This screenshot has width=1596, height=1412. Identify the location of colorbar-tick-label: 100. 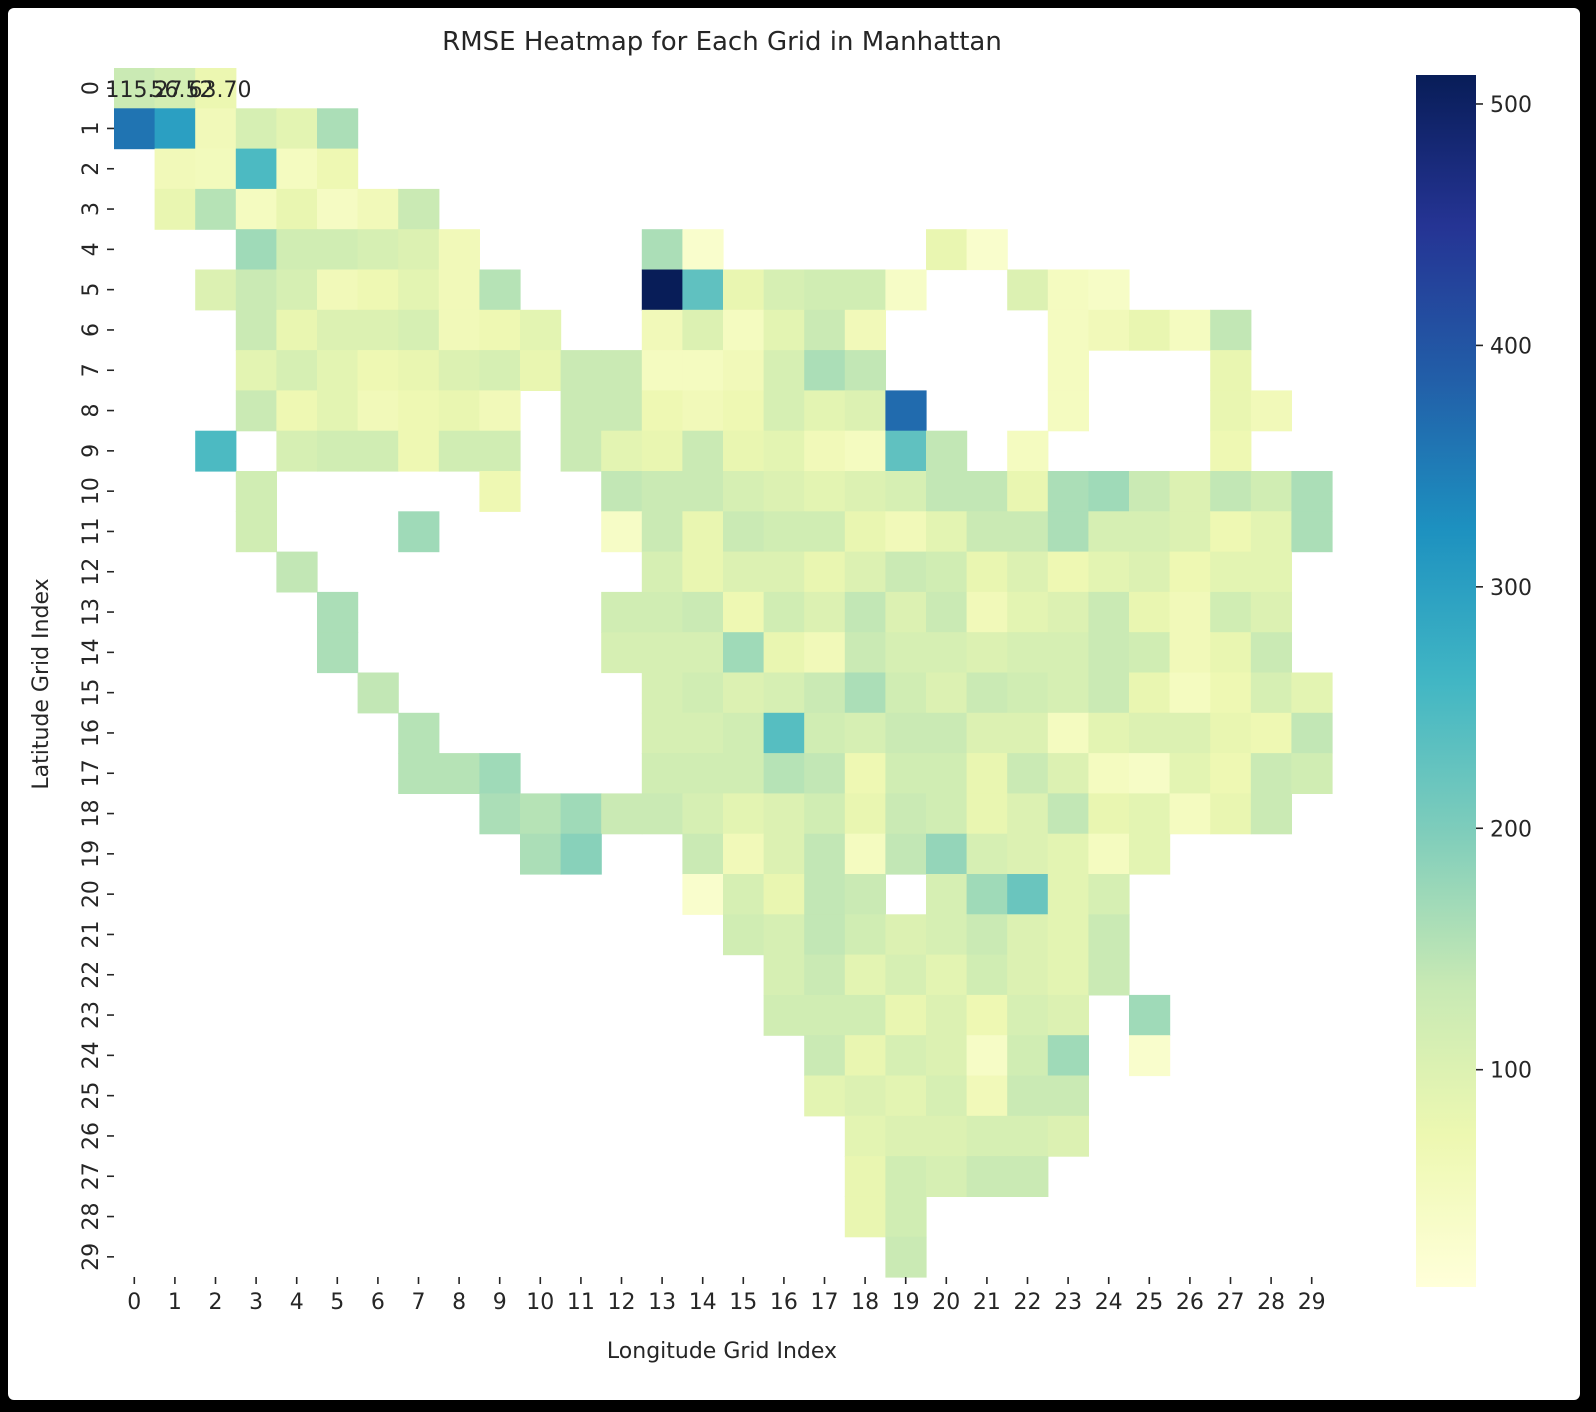
(1511, 1071).